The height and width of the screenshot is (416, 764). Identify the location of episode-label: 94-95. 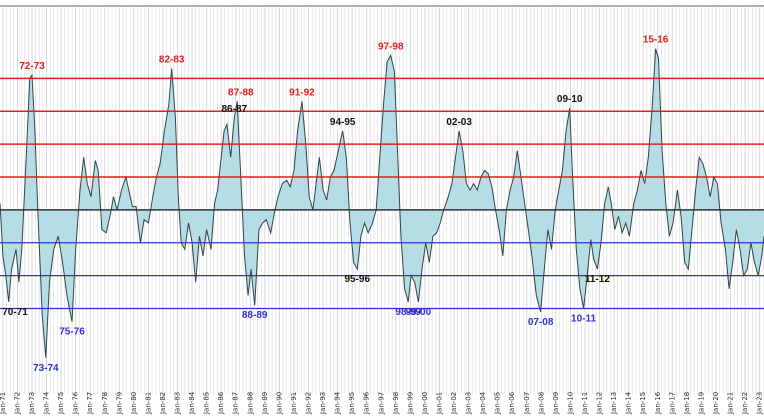
(343, 122).